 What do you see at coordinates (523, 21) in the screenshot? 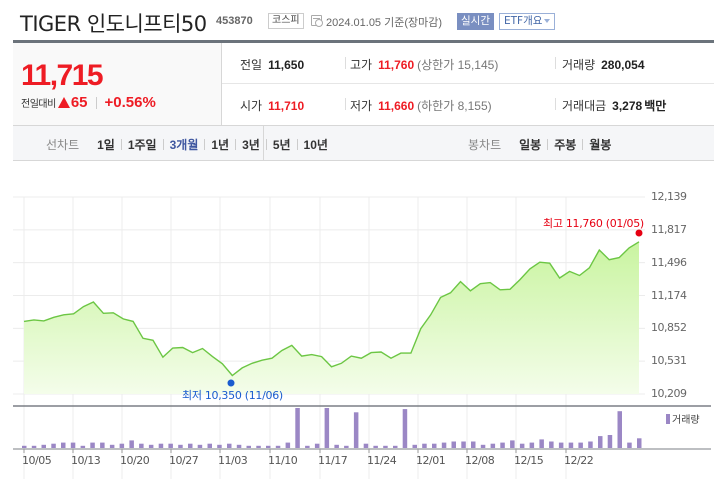
I see `etf-overview-label: ETF개요` at bounding box center [523, 21].